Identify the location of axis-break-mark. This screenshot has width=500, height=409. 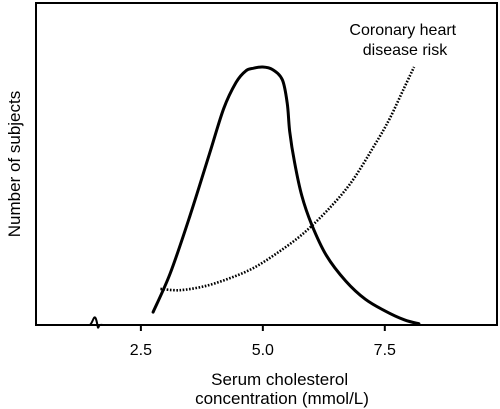
(96, 322).